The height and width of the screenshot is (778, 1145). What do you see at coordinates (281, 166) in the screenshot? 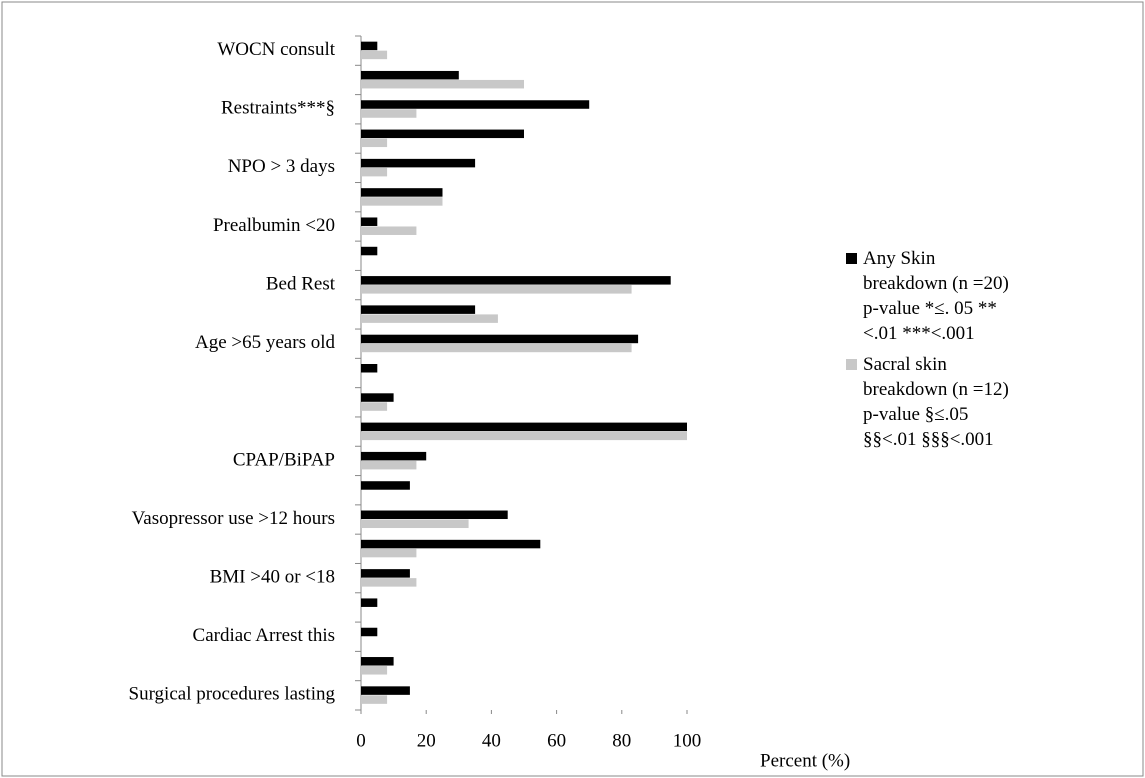
I see `y-tick-label: NPO > 3 days` at bounding box center [281, 166].